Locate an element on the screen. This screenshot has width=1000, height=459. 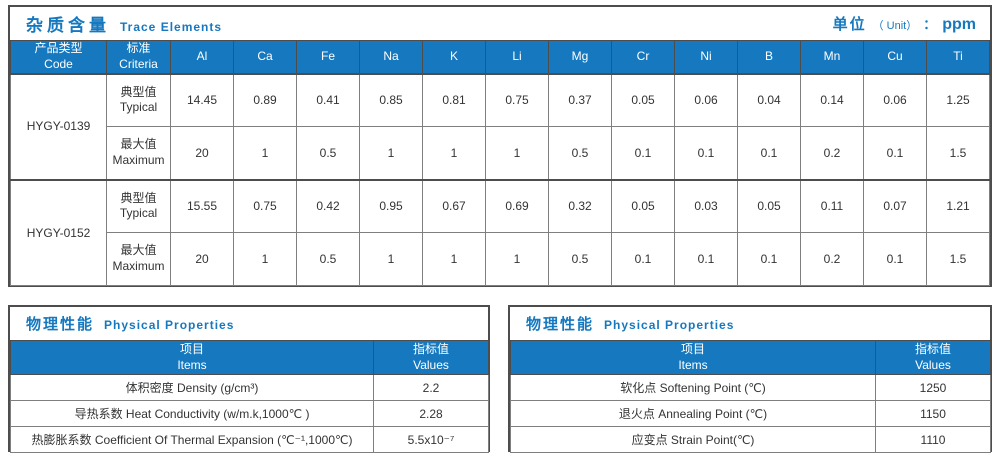
value-cell-fe: 0.42 is located at coordinates (328, 205).